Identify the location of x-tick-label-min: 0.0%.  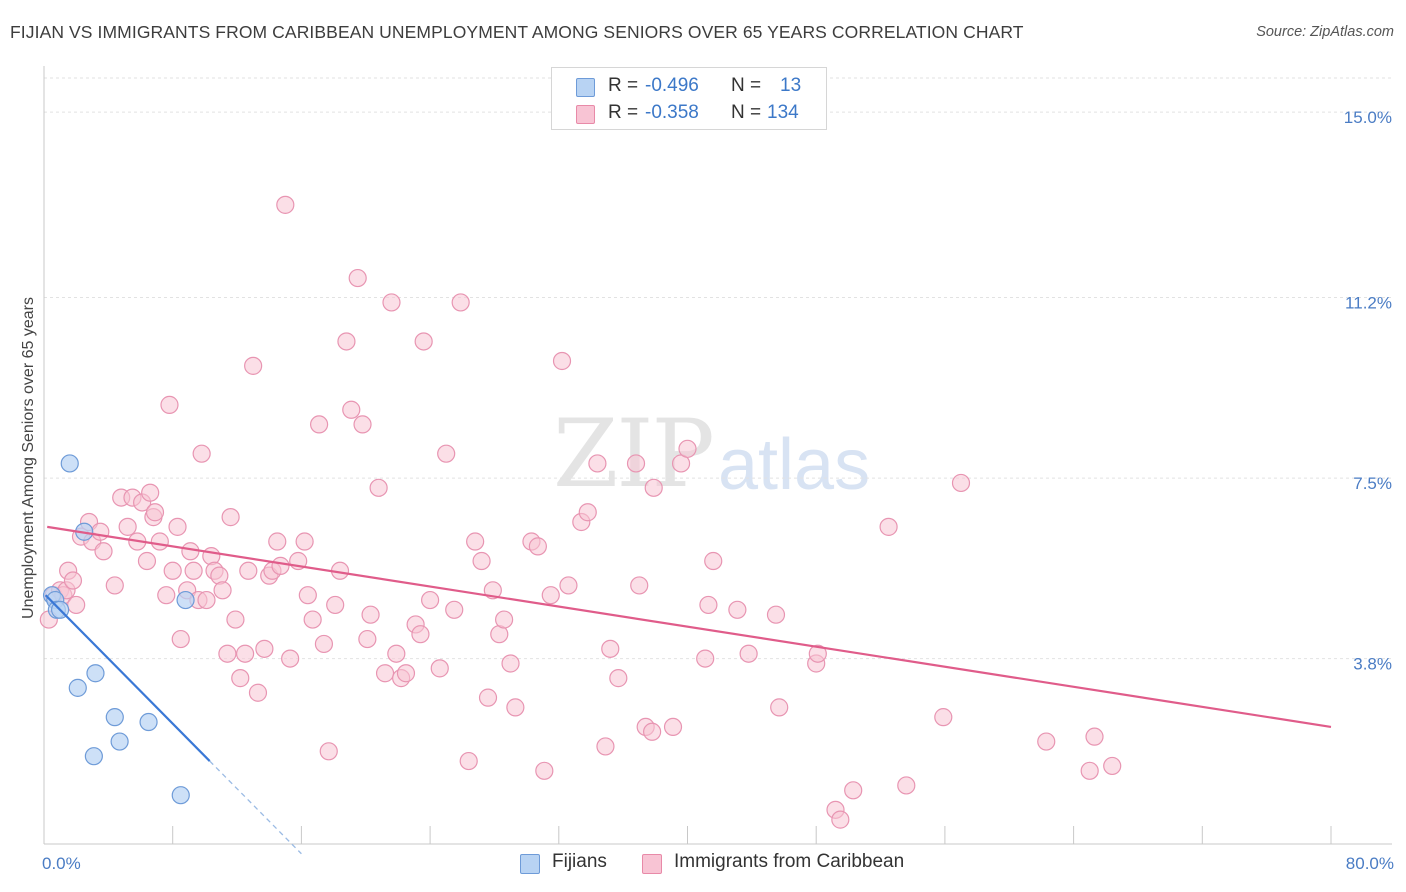
(61, 863).